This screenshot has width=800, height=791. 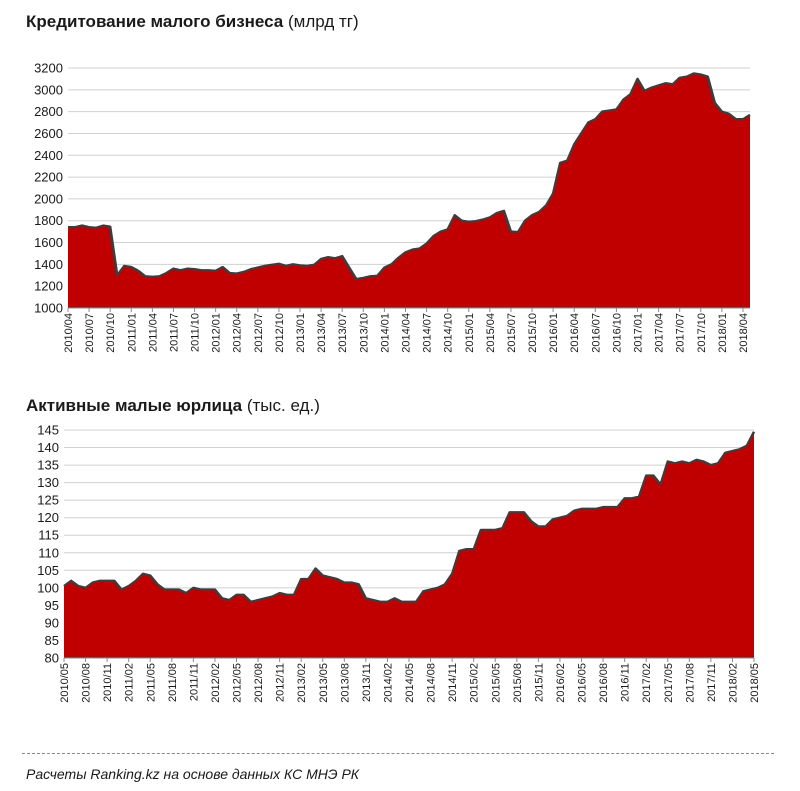 What do you see at coordinates (533, 333) in the screenshot?
I see `chart1-x-tick-label: 2015/10` at bounding box center [533, 333].